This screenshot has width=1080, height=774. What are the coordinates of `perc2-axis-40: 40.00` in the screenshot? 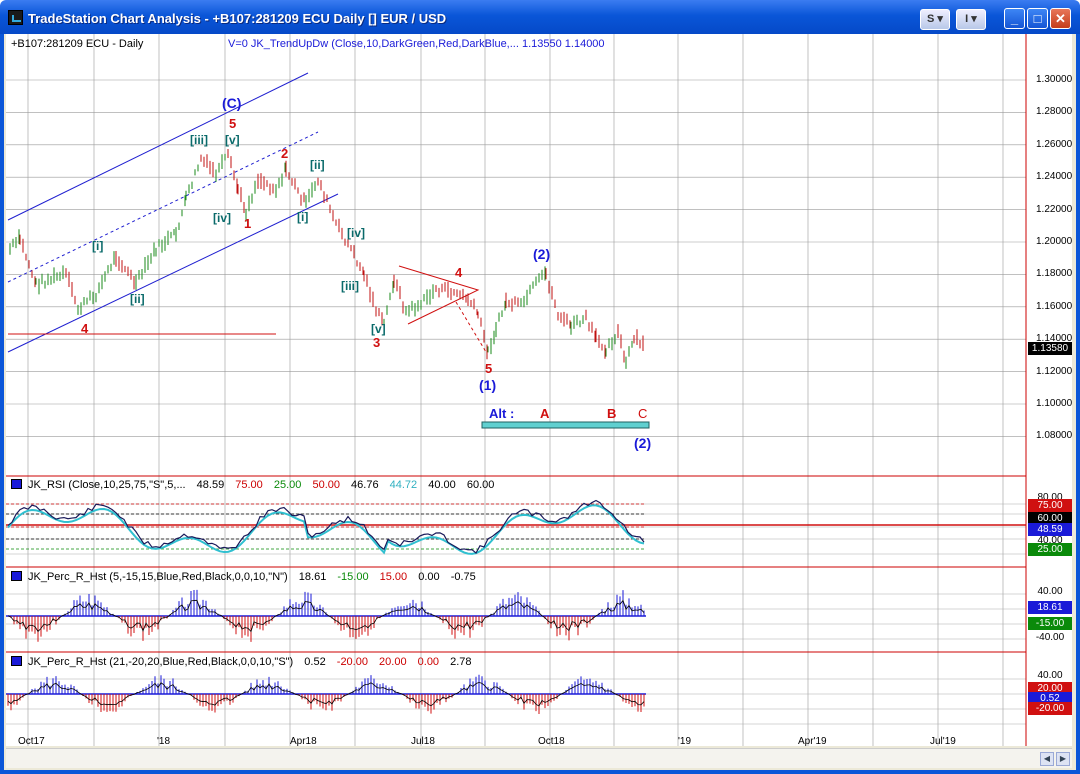 It's located at (1050, 675).